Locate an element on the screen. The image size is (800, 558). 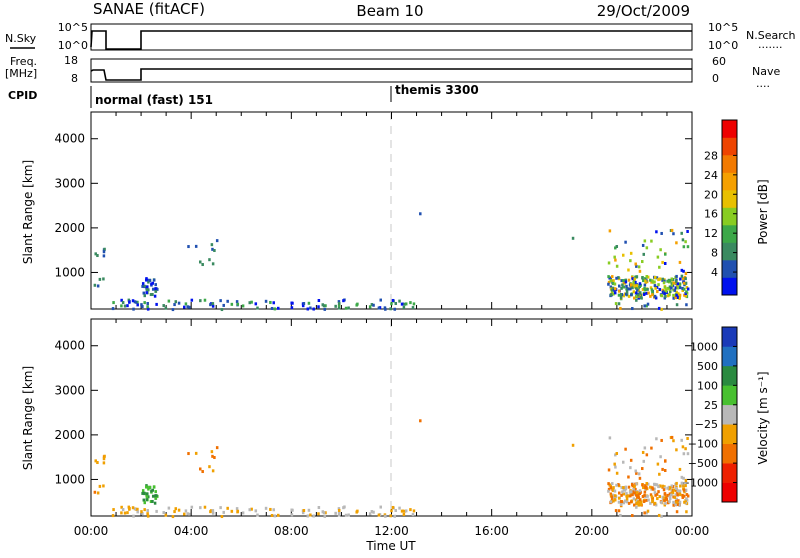
x-tick-label: 08:00 is located at coordinates (291, 531).